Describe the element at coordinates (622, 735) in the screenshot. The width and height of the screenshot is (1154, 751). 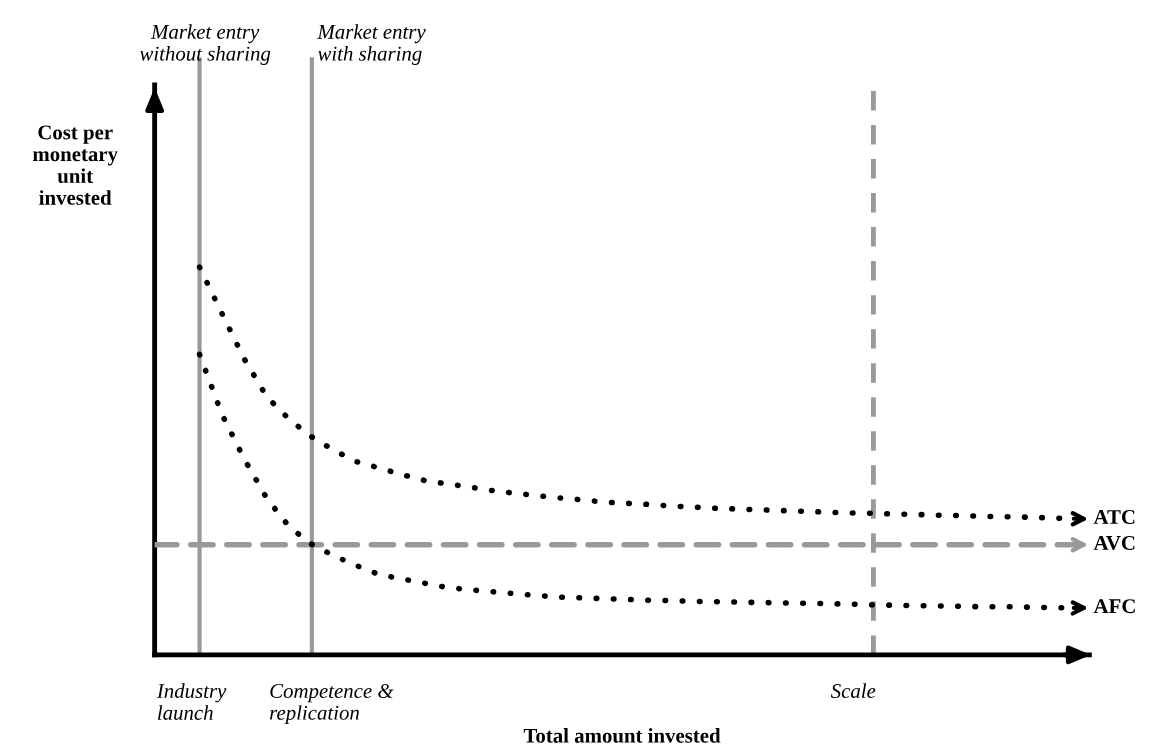
I see `x-axis-title: Total amount invested` at that location.